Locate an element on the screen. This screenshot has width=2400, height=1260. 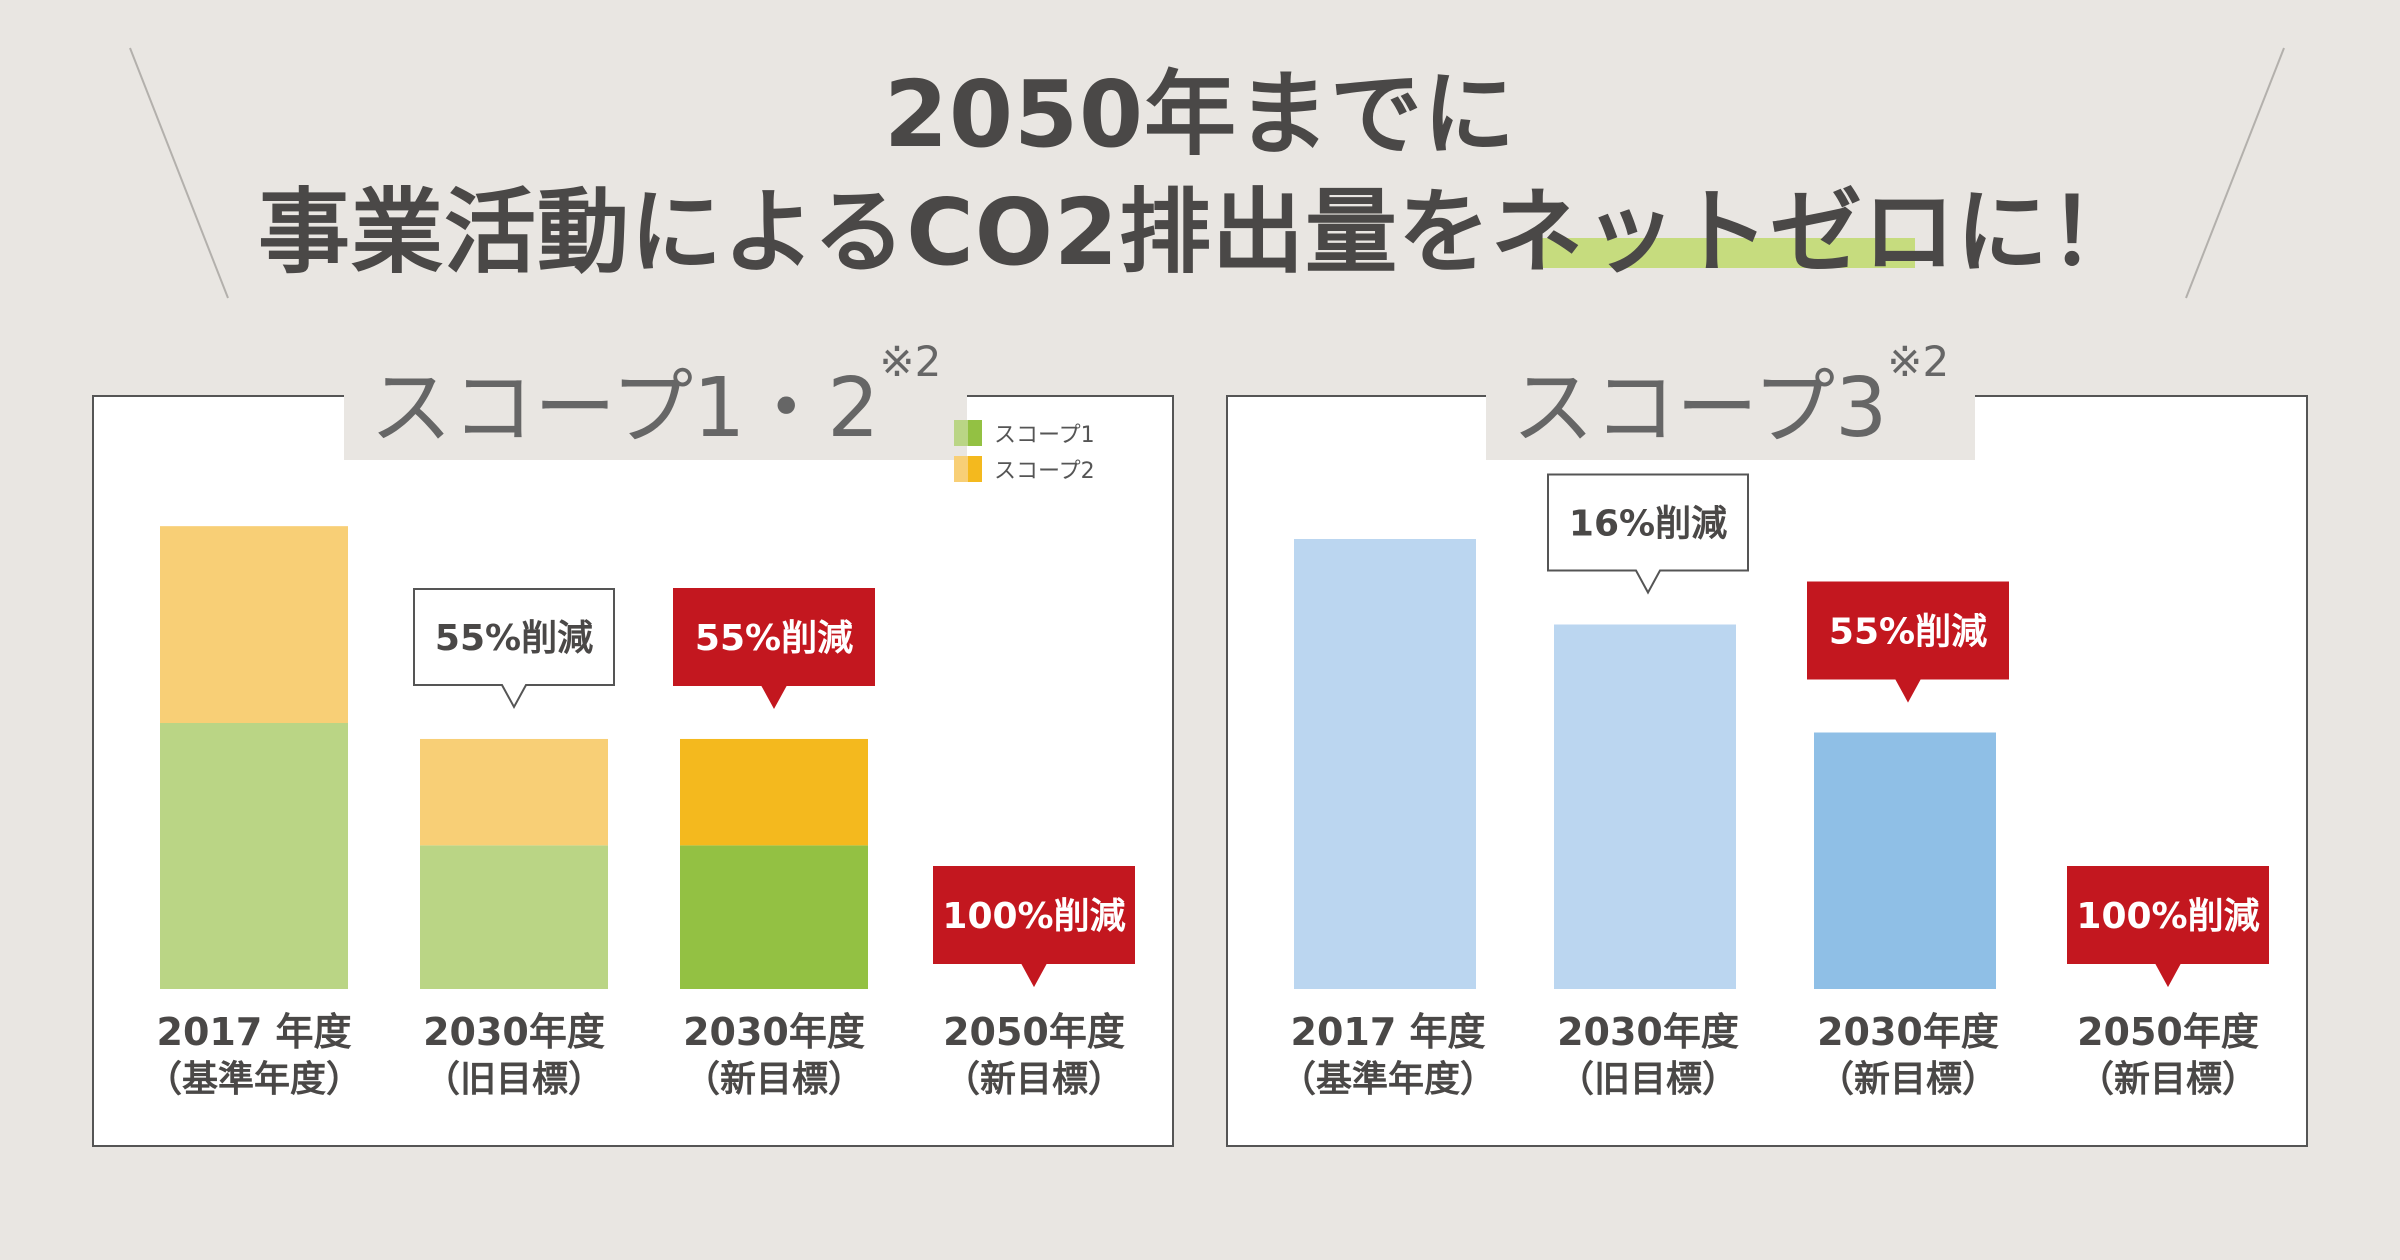
legend-swatch-scope2 is located at coordinates (968, 469).